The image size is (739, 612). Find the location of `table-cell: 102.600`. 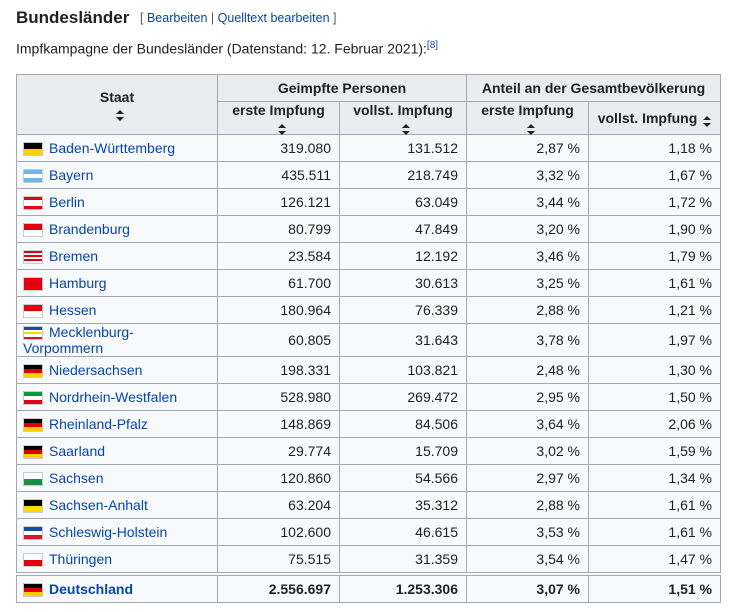

table-cell: 102.600 is located at coordinates (278, 532).